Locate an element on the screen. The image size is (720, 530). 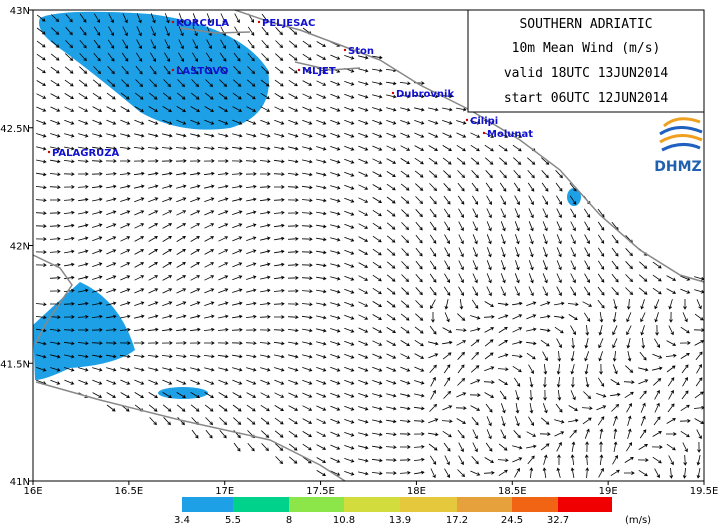
place-label: Ston is located at coordinates (361, 51).